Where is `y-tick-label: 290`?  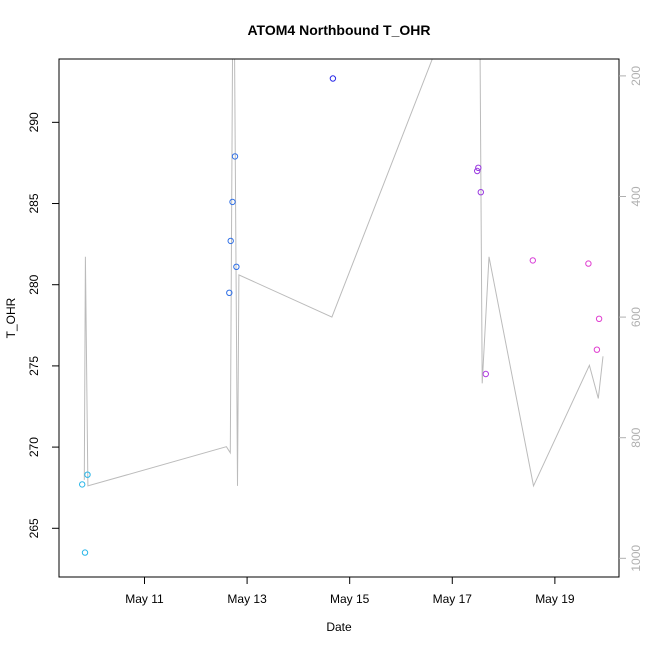
y-tick-label: 290 is located at coordinates (34, 122).